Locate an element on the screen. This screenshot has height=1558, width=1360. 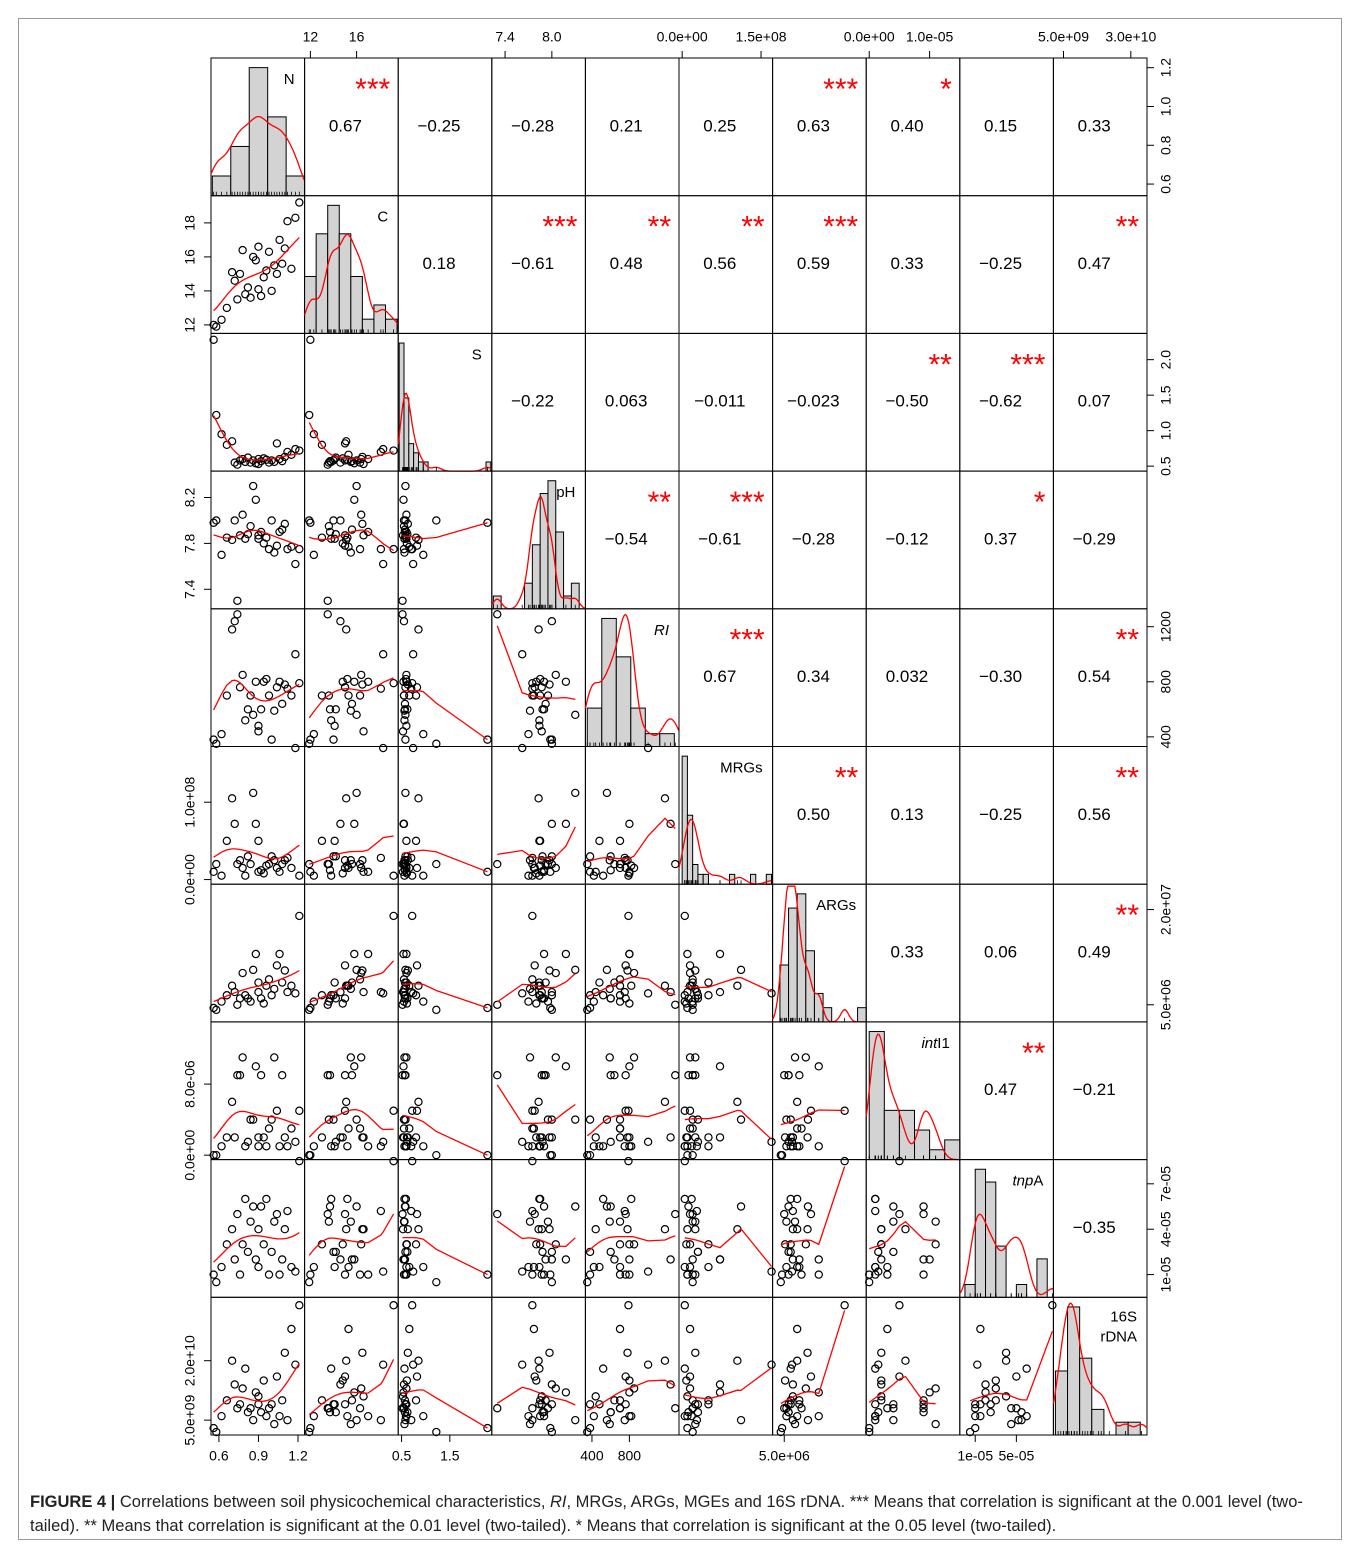
x-tick-label: 3.0e+10 is located at coordinates (1130, 37).